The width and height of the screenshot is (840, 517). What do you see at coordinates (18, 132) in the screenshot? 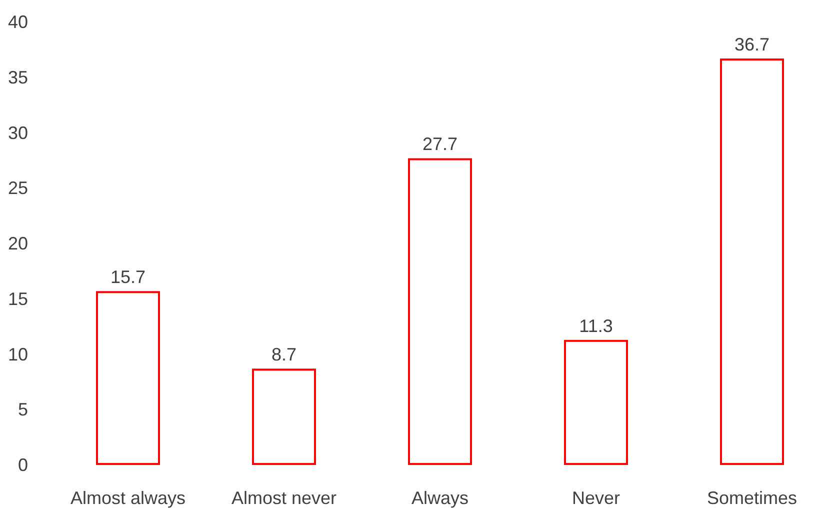
I see `y-tick-label: 30` at bounding box center [18, 132].